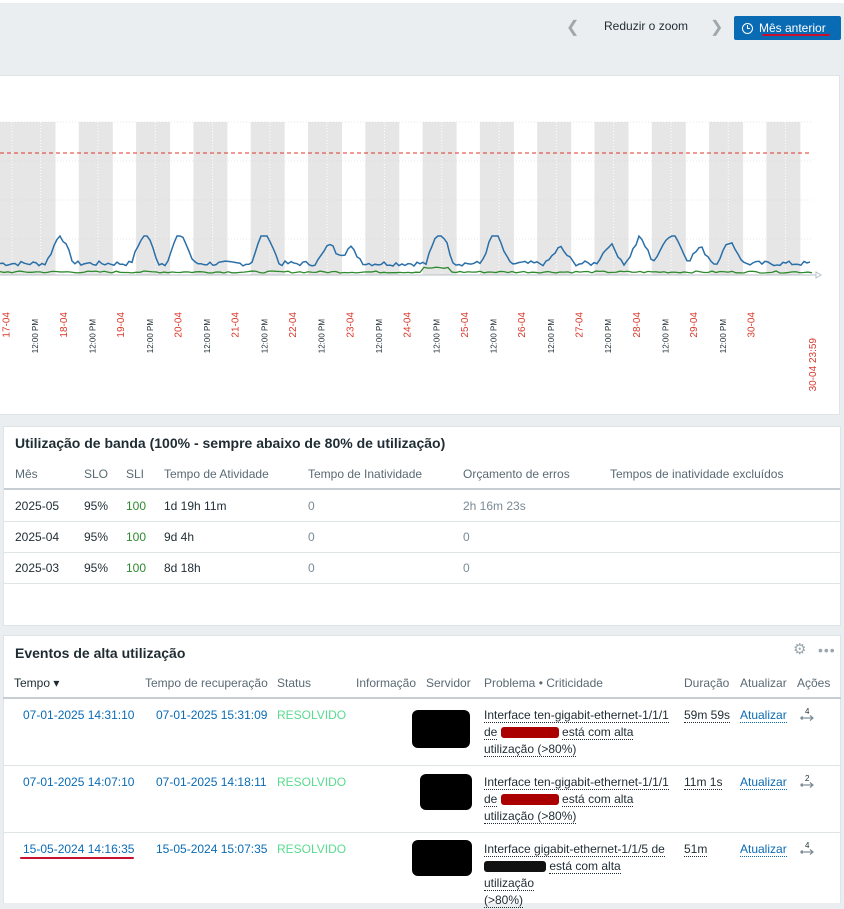 The width and height of the screenshot is (844, 909). I want to click on problem-line: Interface ten-gigabit-ethernet-1/1/1, so click(576, 782).